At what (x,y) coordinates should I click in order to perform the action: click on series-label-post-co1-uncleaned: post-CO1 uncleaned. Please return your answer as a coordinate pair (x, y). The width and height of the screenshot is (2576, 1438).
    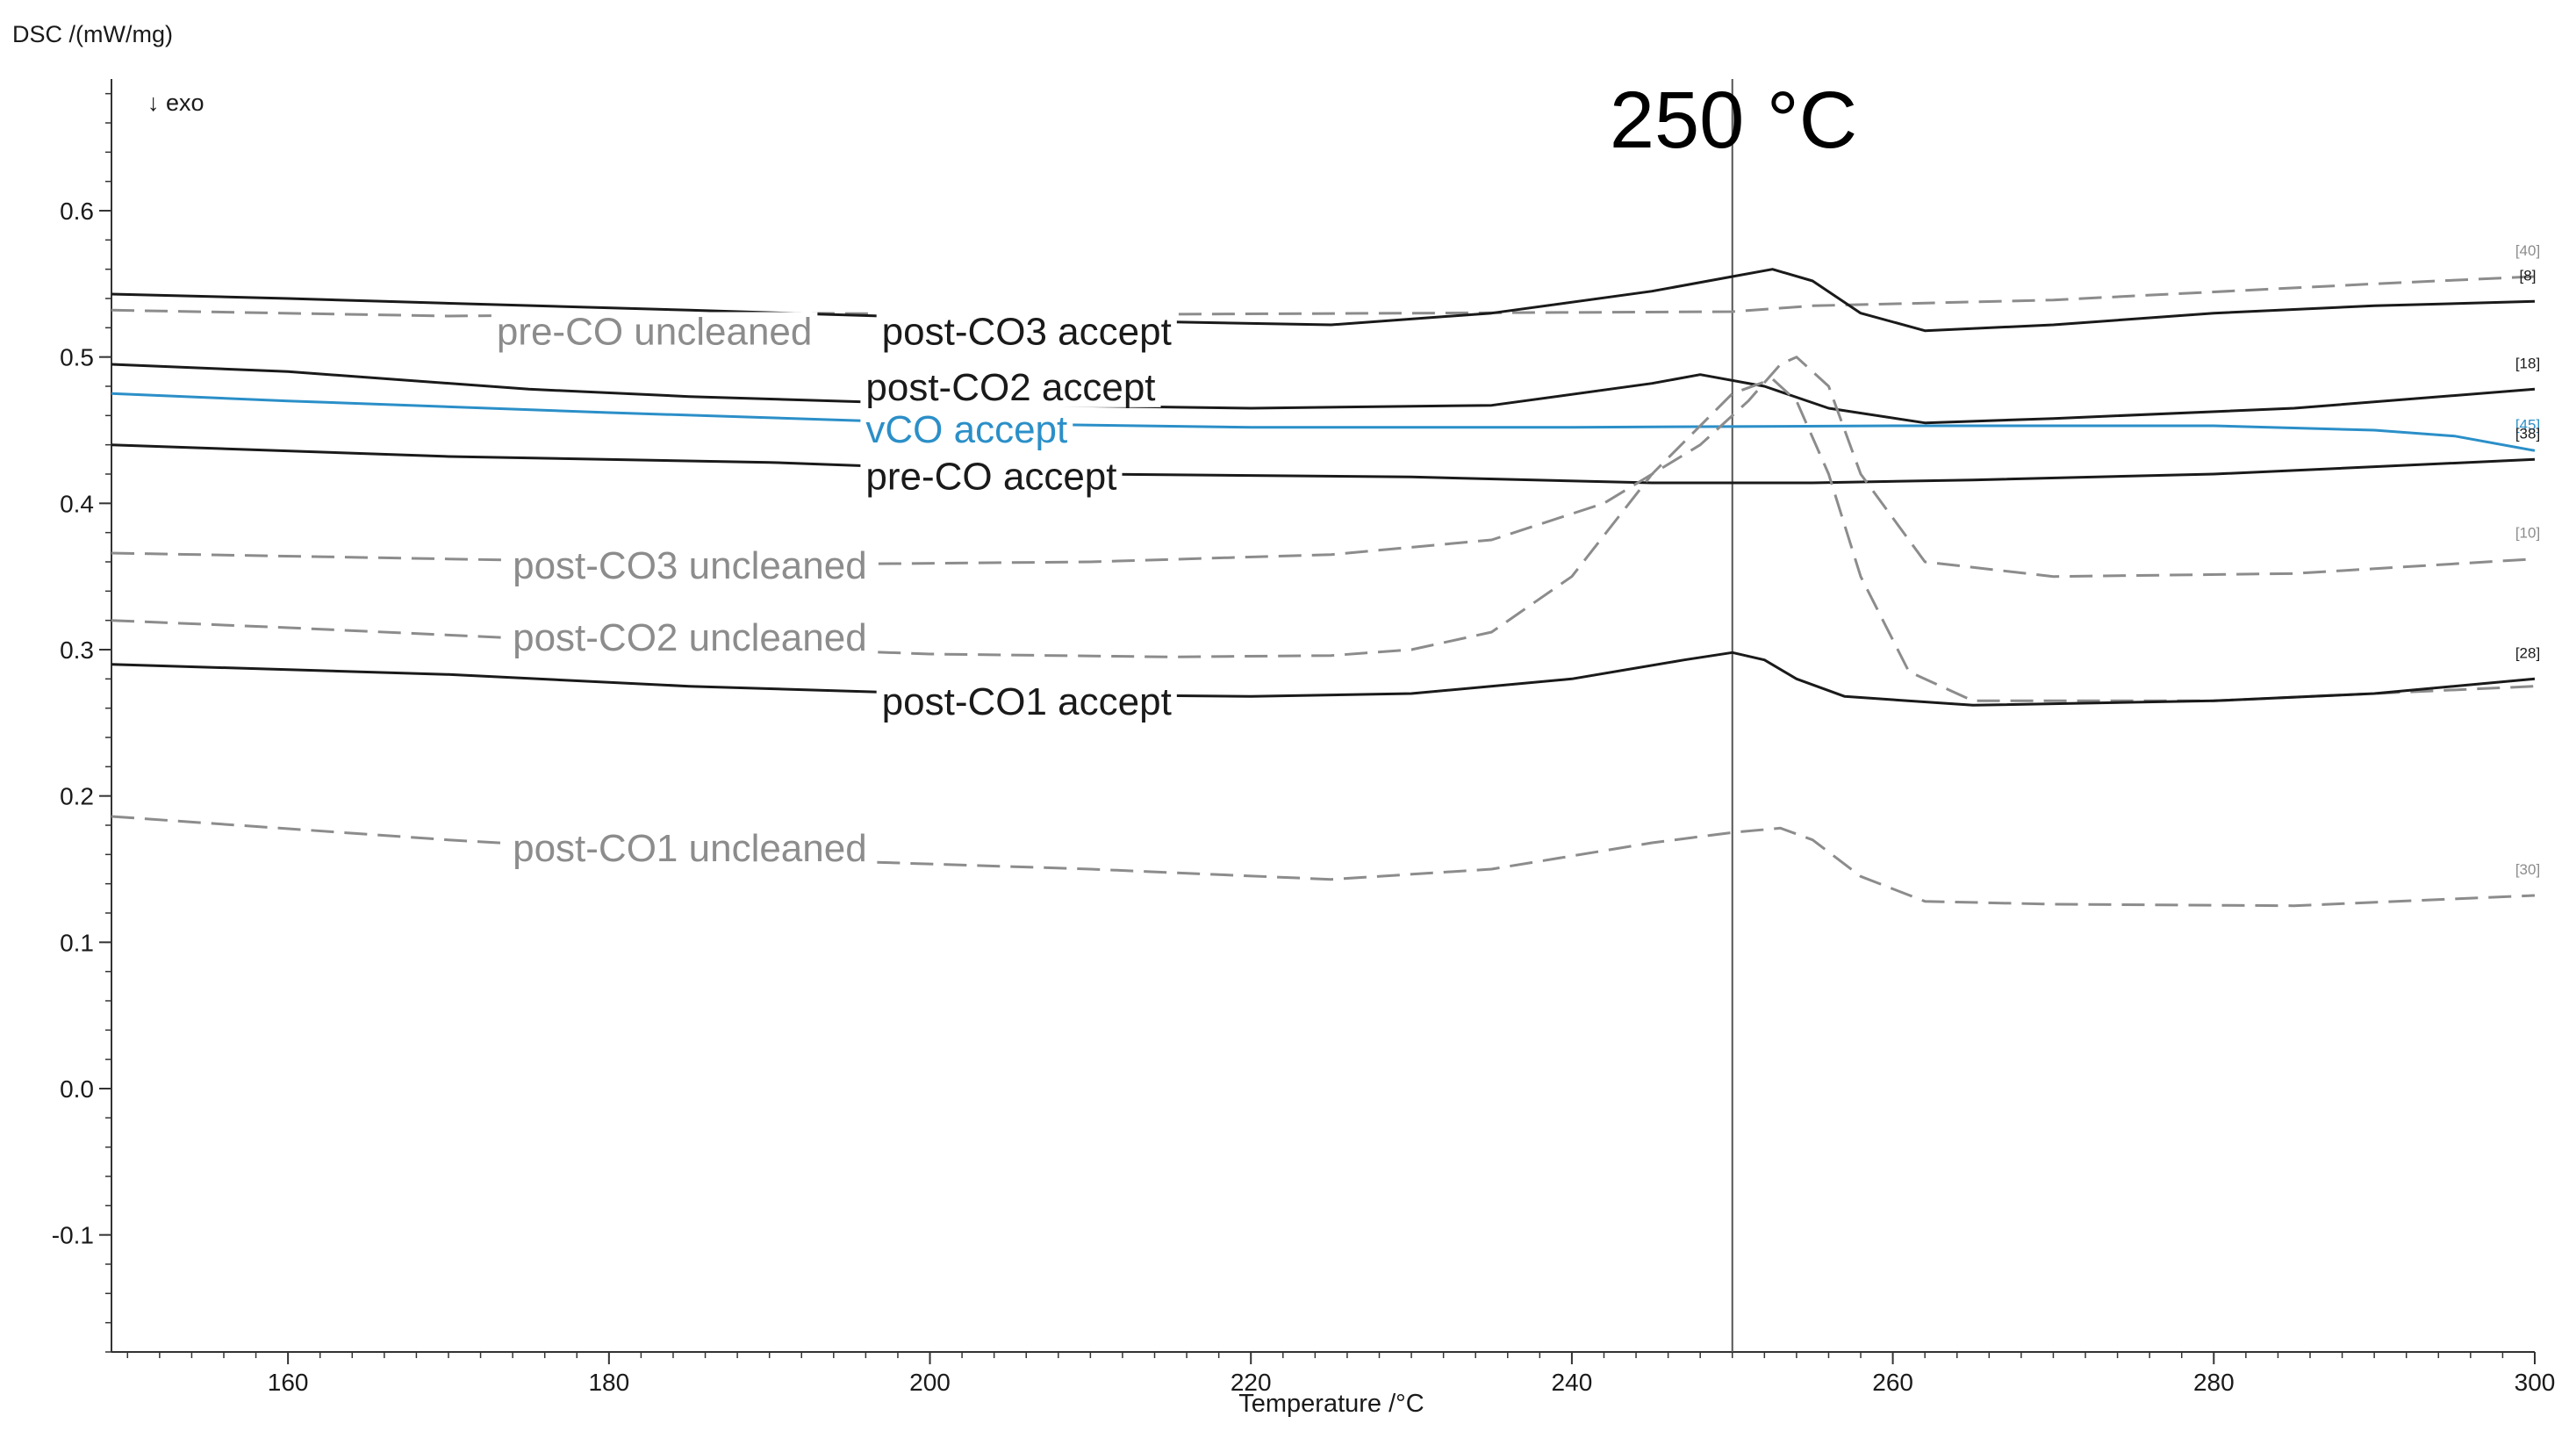
    Looking at the image, I should click on (690, 848).